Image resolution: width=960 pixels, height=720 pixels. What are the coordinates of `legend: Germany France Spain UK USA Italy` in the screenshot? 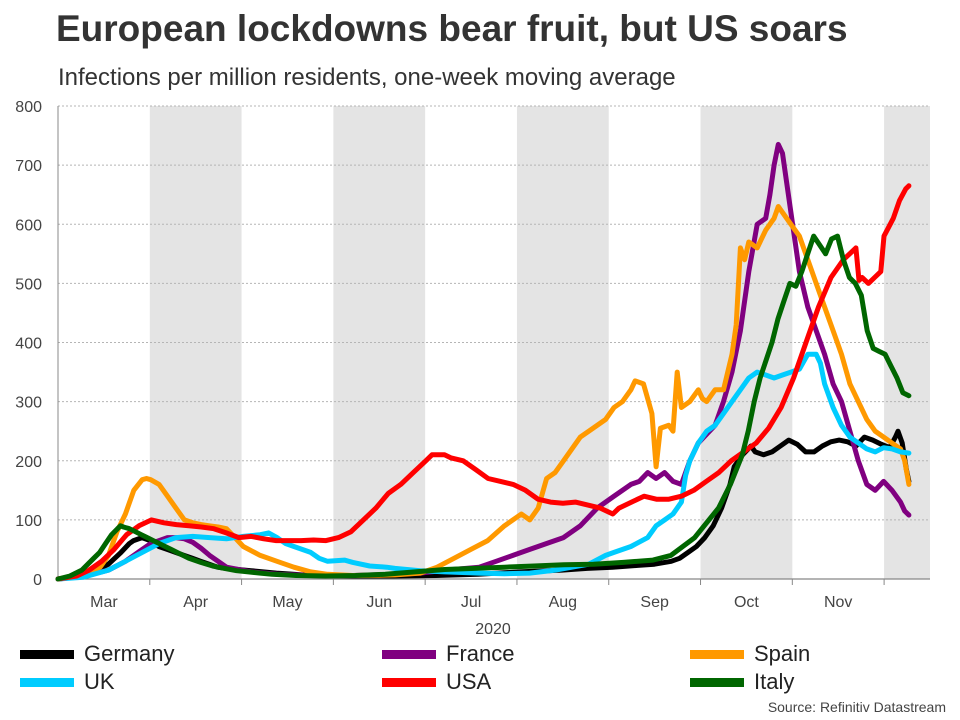 It's located at (480, 668).